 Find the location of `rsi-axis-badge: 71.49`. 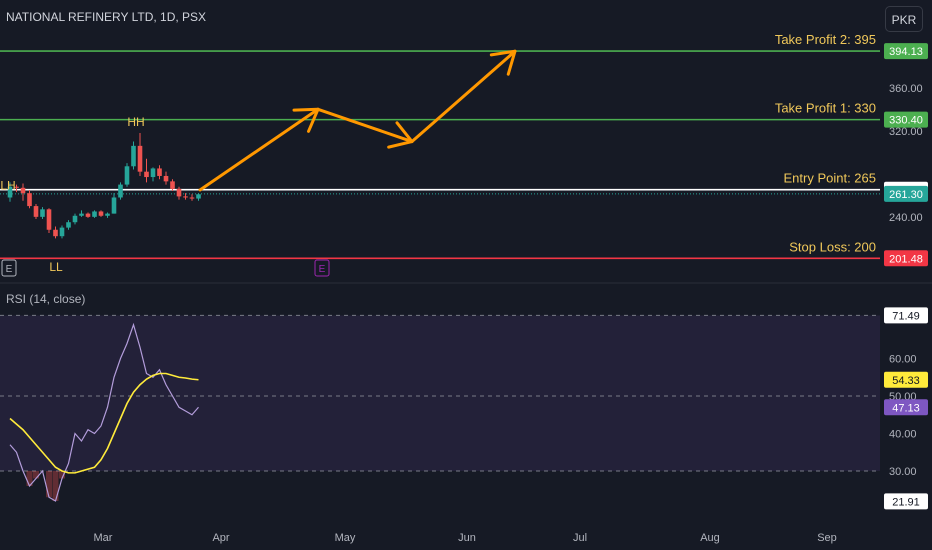

rsi-axis-badge: 71.49 is located at coordinates (906, 316).